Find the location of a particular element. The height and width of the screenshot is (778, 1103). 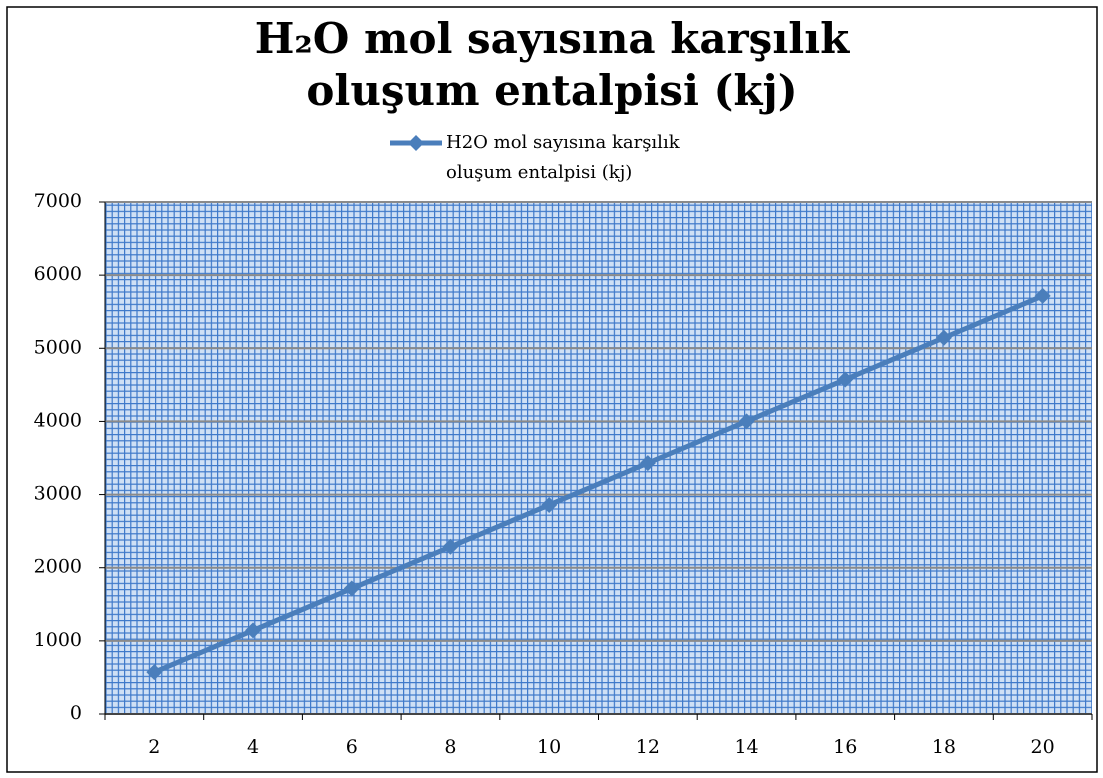

y-tick-label: 5000 is located at coordinates (58, 347).